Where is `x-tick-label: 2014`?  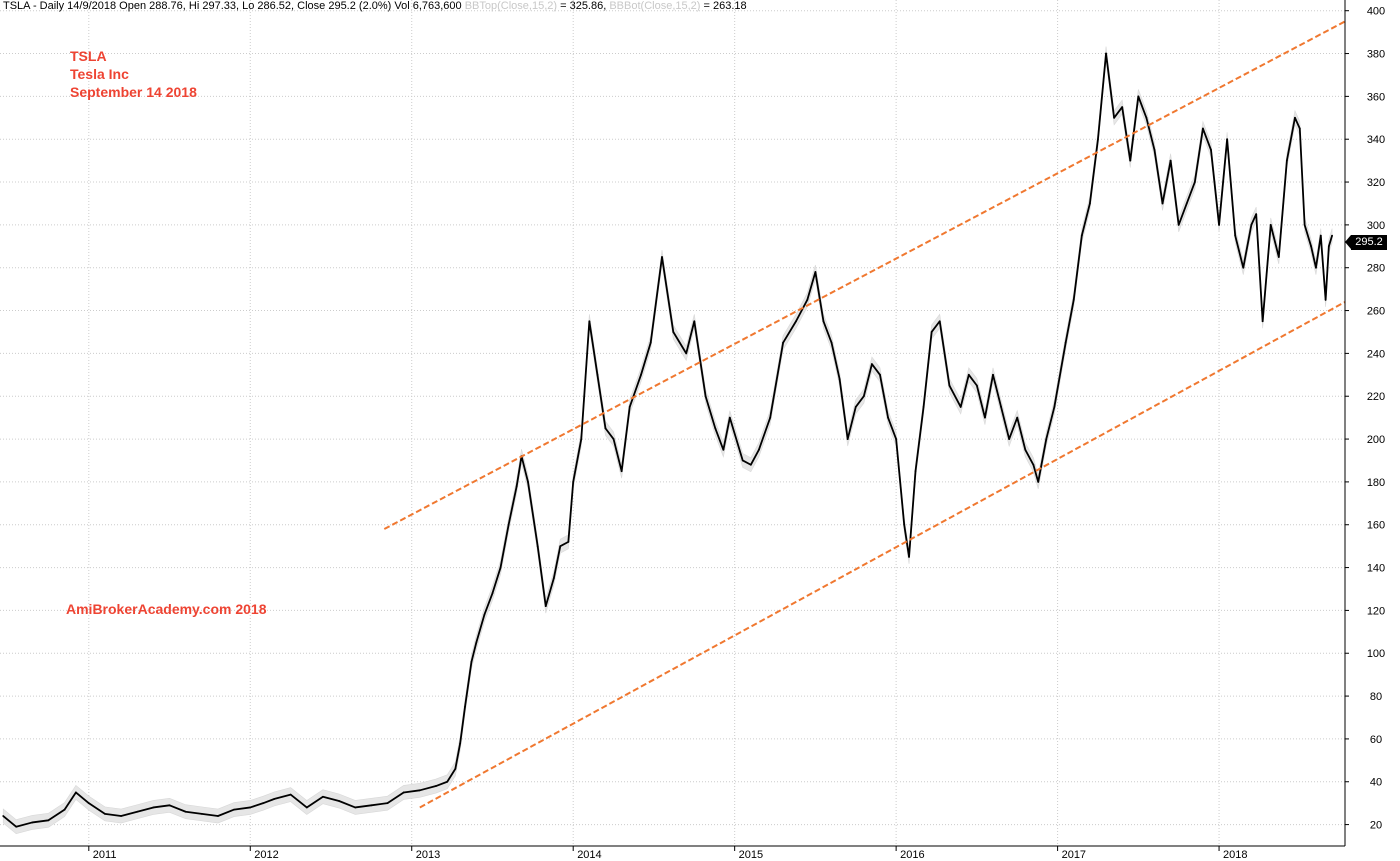 x-tick-label: 2014 is located at coordinates (589, 855).